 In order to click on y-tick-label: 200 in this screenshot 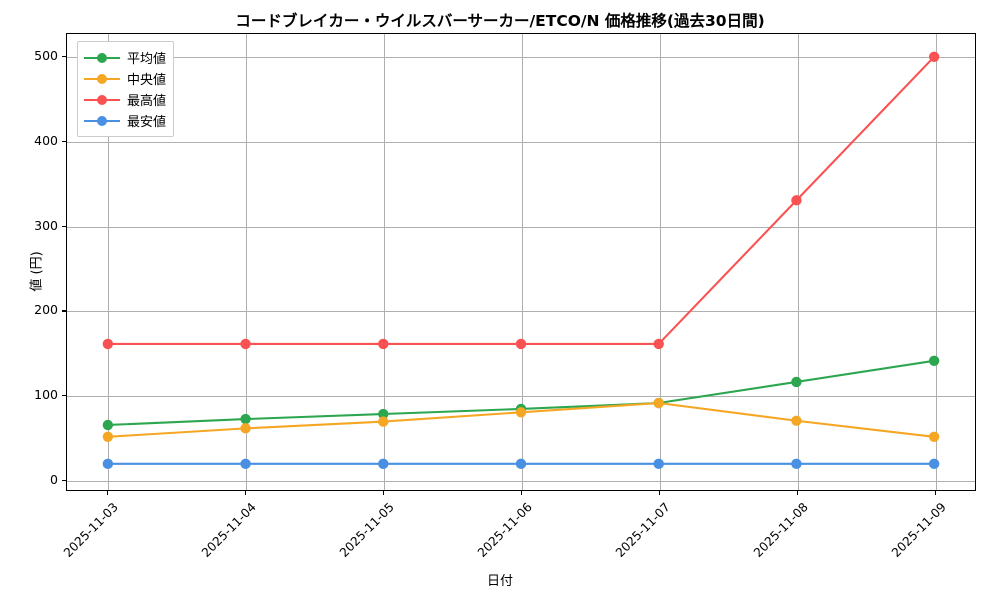, I will do `click(46, 310)`.